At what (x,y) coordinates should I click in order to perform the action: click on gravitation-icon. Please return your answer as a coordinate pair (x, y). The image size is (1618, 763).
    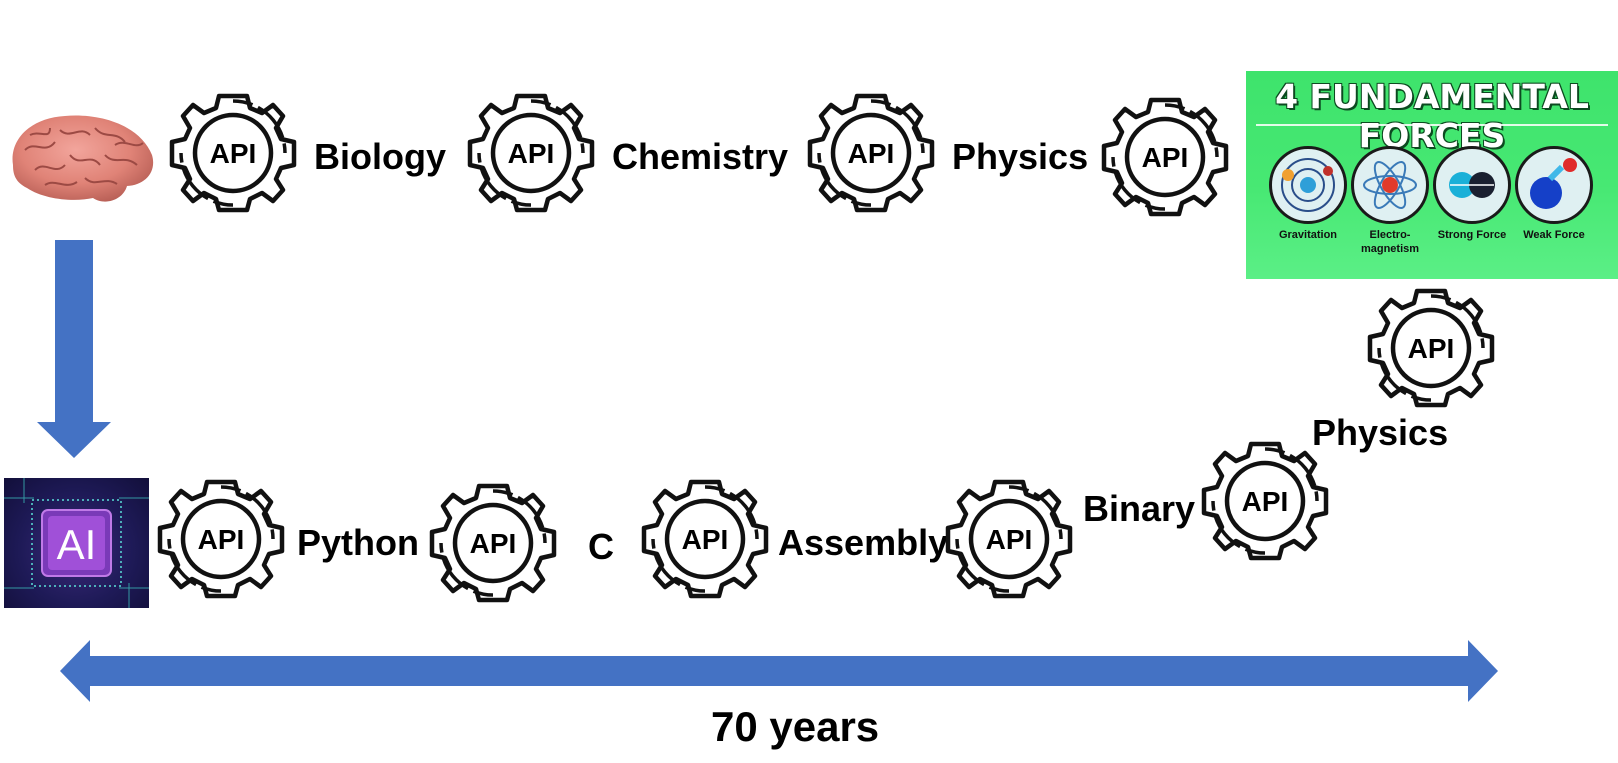
    Looking at the image, I should click on (1308, 185).